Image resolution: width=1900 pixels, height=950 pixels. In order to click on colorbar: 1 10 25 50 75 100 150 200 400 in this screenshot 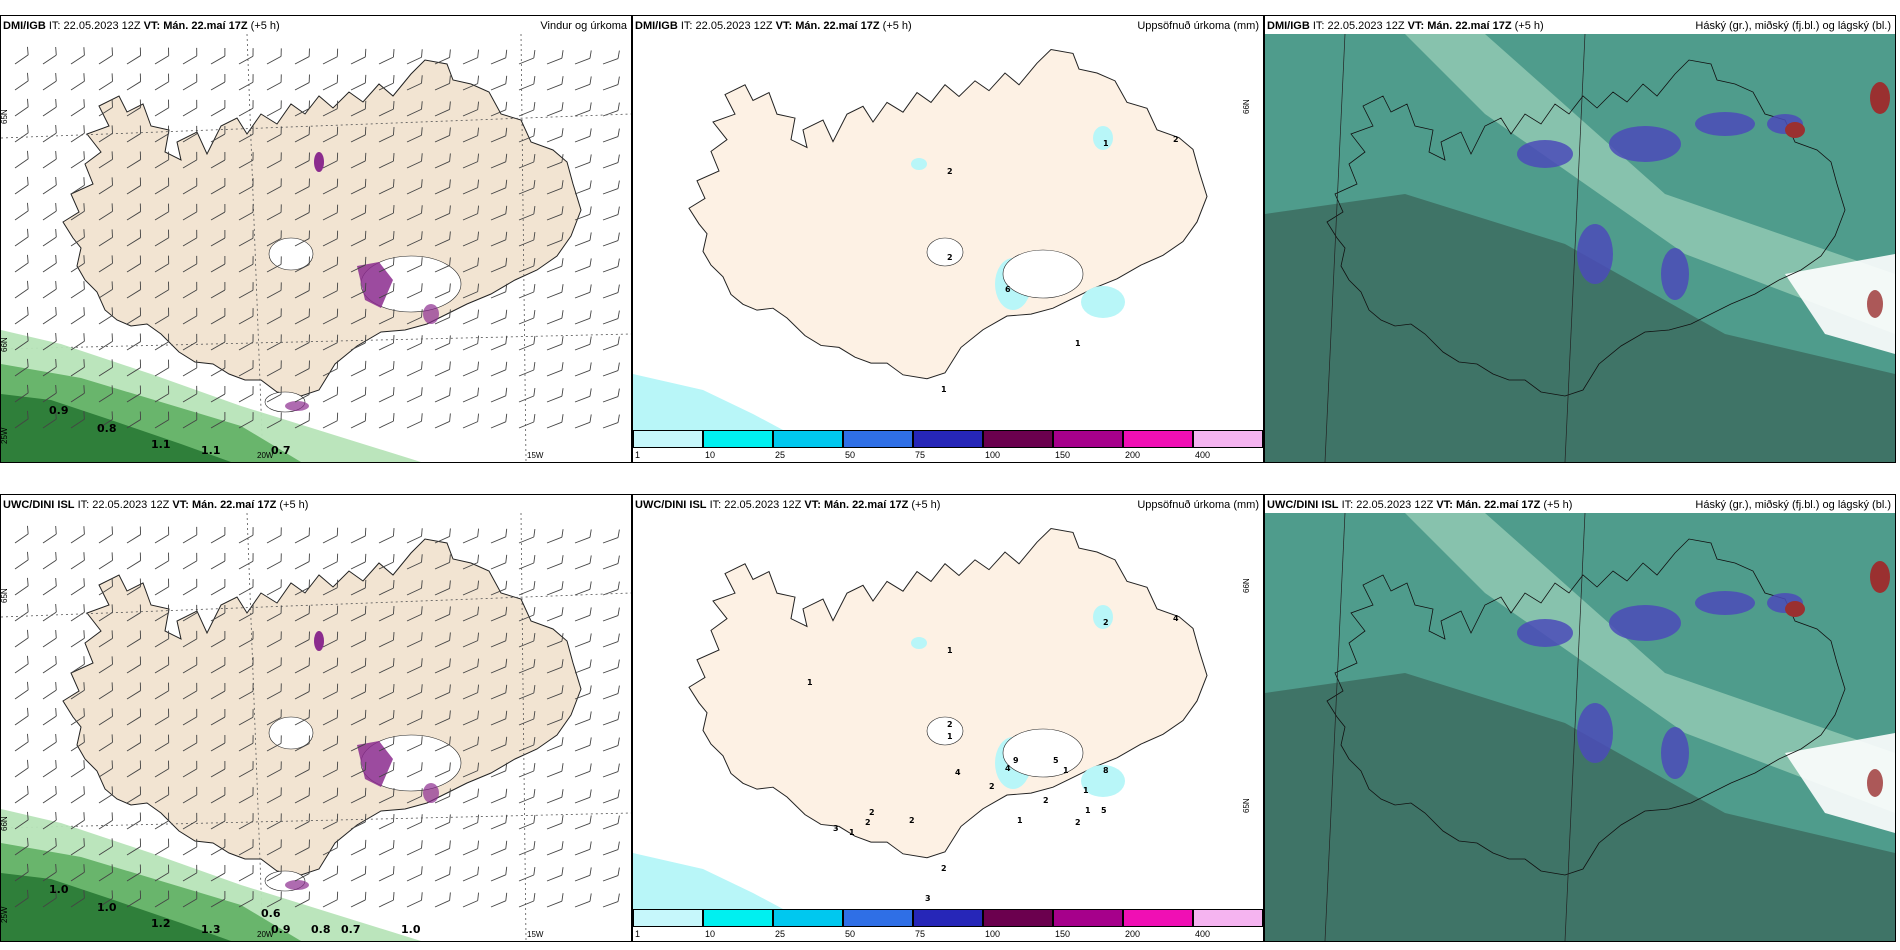, I will do `click(948, 446)`.